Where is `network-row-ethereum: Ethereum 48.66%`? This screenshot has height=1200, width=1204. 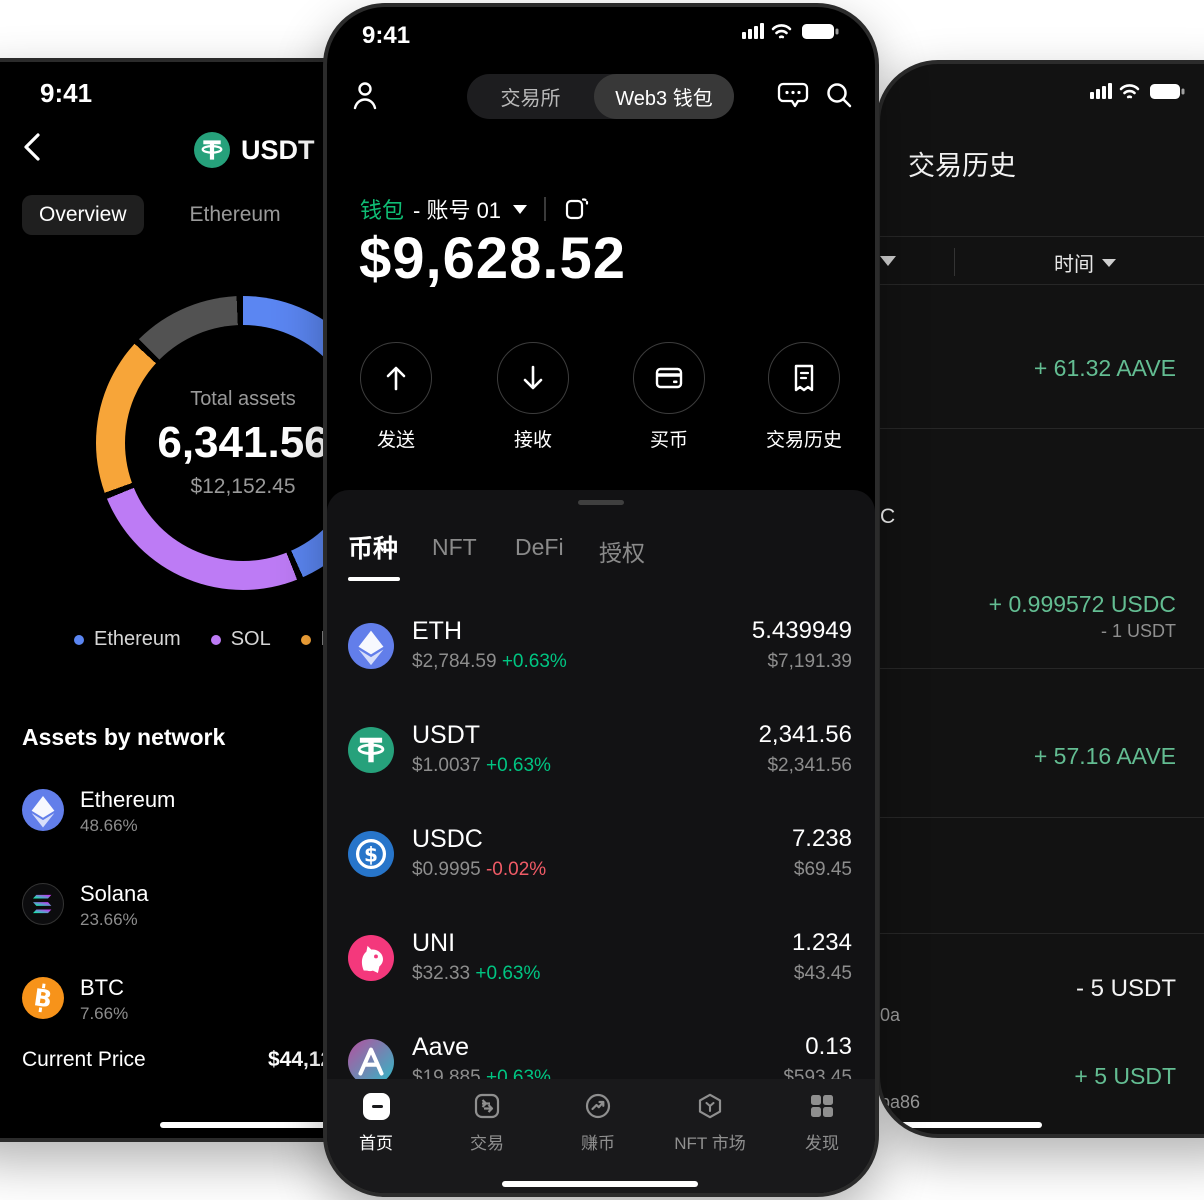
network-row-ethereum: Ethereum 48.66% is located at coordinates (182, 820).